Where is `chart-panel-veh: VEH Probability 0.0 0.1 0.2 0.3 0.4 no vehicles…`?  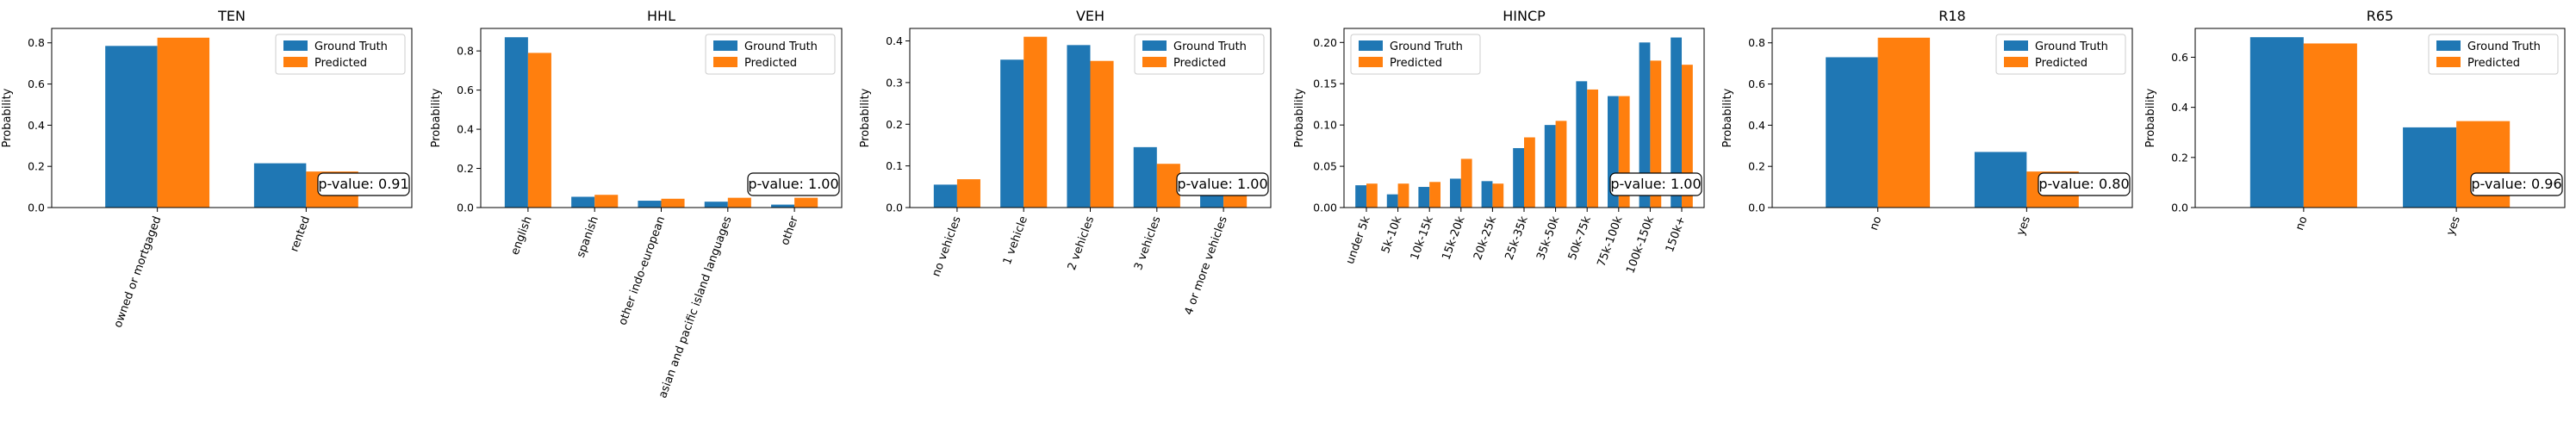
chart-panel-veh: VEH Probability 0.0 0.1 0.2 0.3 0.4 no vehicles… is located at coordinates (1066, 163).